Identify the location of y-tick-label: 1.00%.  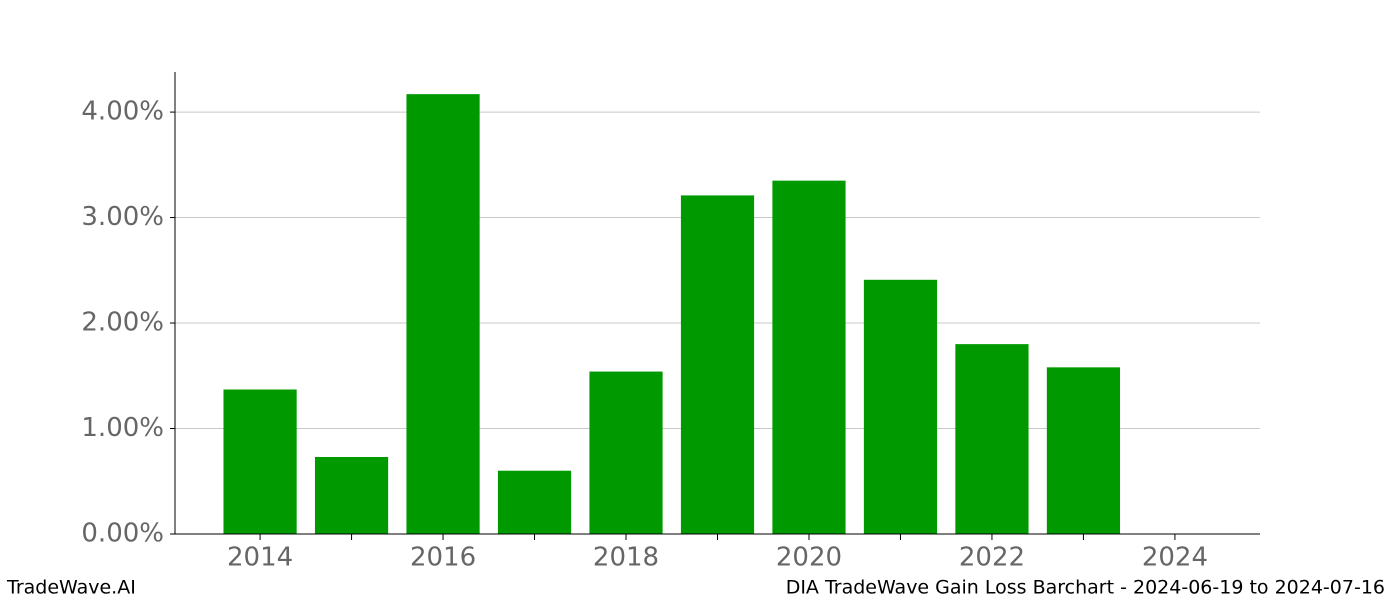
(122, 428).